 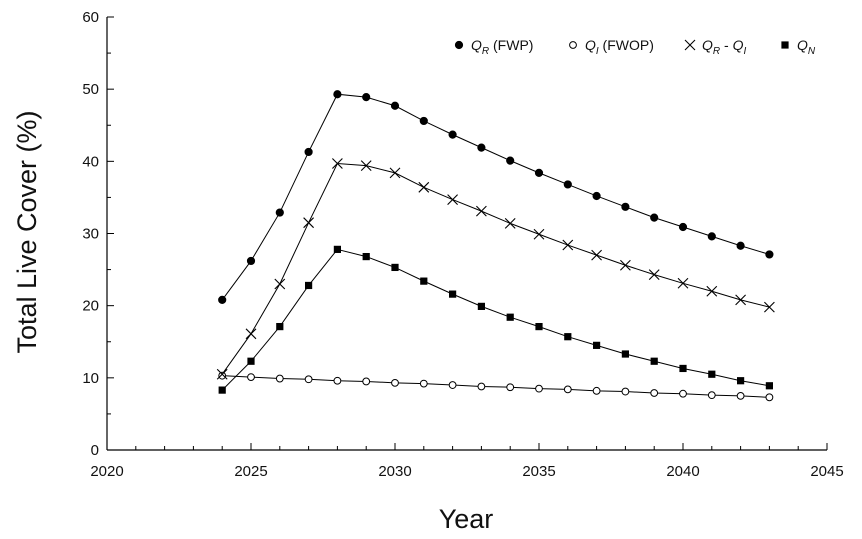 What do you see at coordinates (538, 471) in the screenshot?
I see `x-tick-label: 2035` at bounding box center [538, 471].